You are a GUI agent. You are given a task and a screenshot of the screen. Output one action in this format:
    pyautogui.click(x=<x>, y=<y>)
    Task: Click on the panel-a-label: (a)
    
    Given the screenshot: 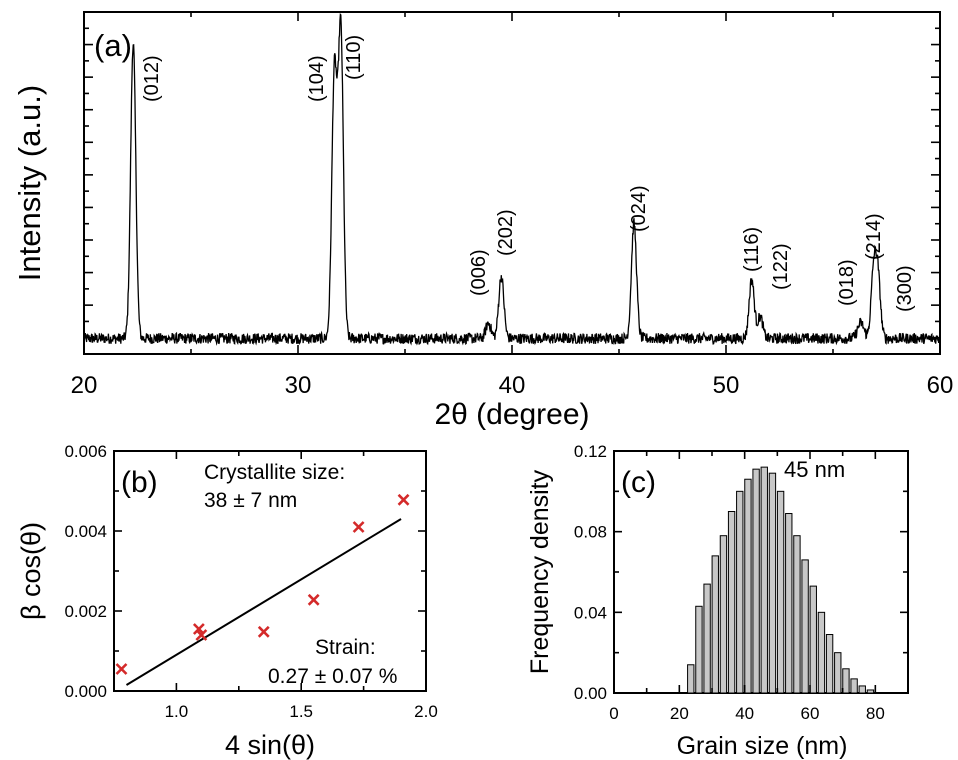 What is the action you would take?
    pyautogui.click(x=113, y=45)
    